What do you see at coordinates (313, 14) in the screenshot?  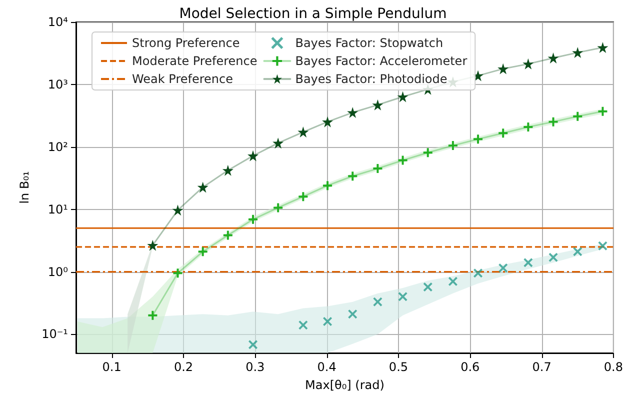 I see `chart-title: Model Selection in a Simple Pendulum` at bounding box center [313, 14].